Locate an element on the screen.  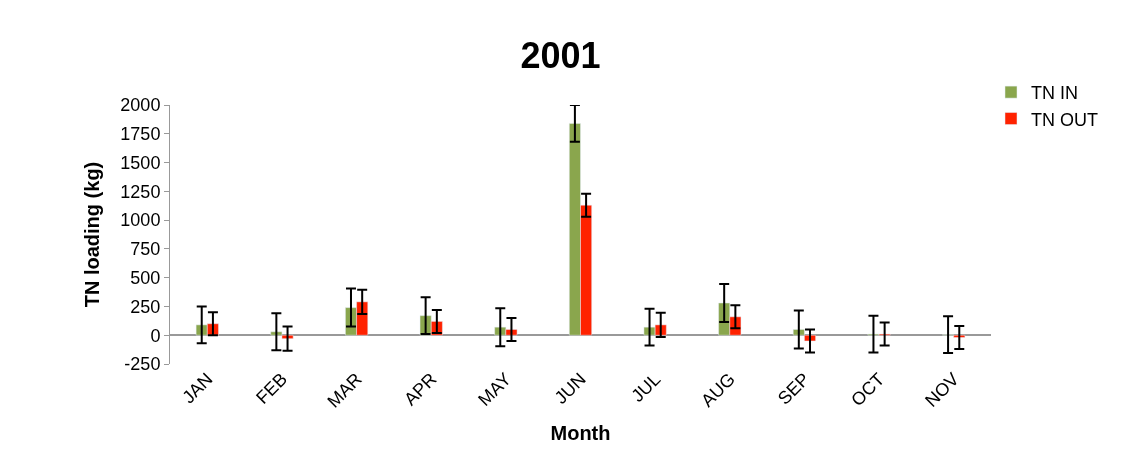
y-tick-label: -250 is located at coordinates (142, 364).